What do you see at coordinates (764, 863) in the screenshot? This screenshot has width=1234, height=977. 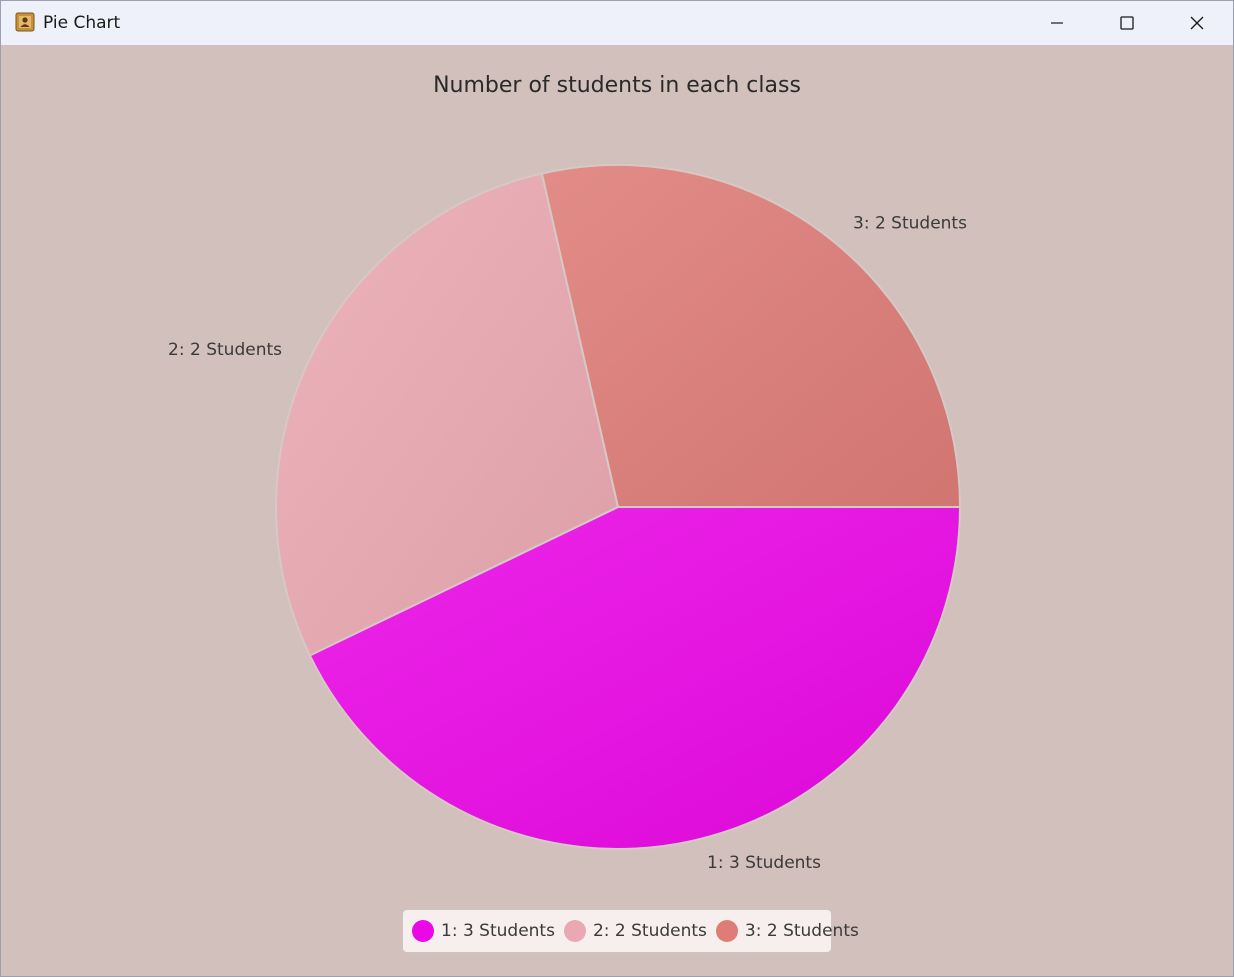 I see `slice-label: 1: 3 Students` at bounding box center [764, 863].